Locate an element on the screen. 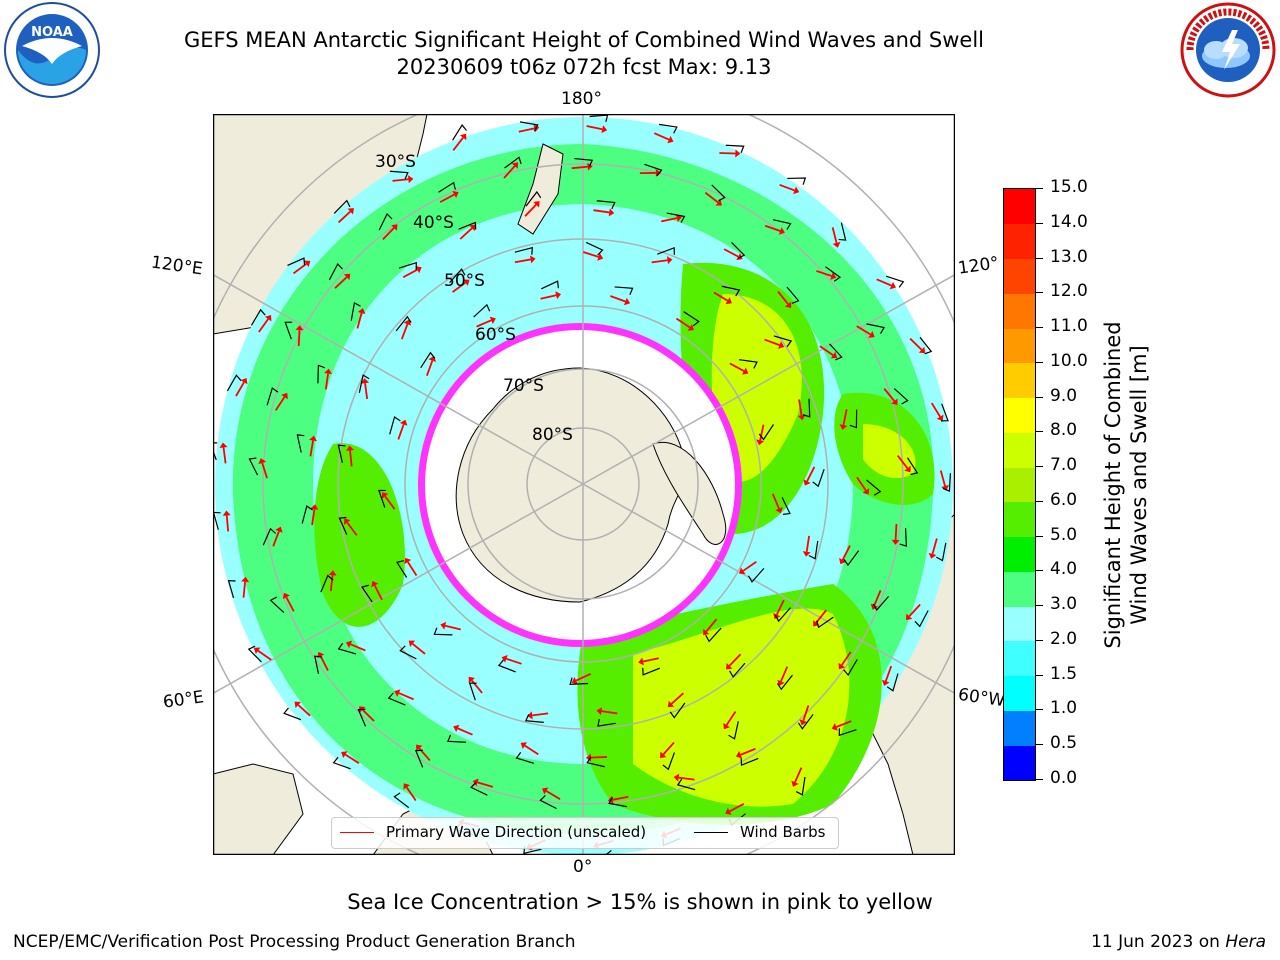 Image resolution: width=1280 pixels, height=960 pixels. lon-label-60w: 60°W is located at coordinates (981, 698).